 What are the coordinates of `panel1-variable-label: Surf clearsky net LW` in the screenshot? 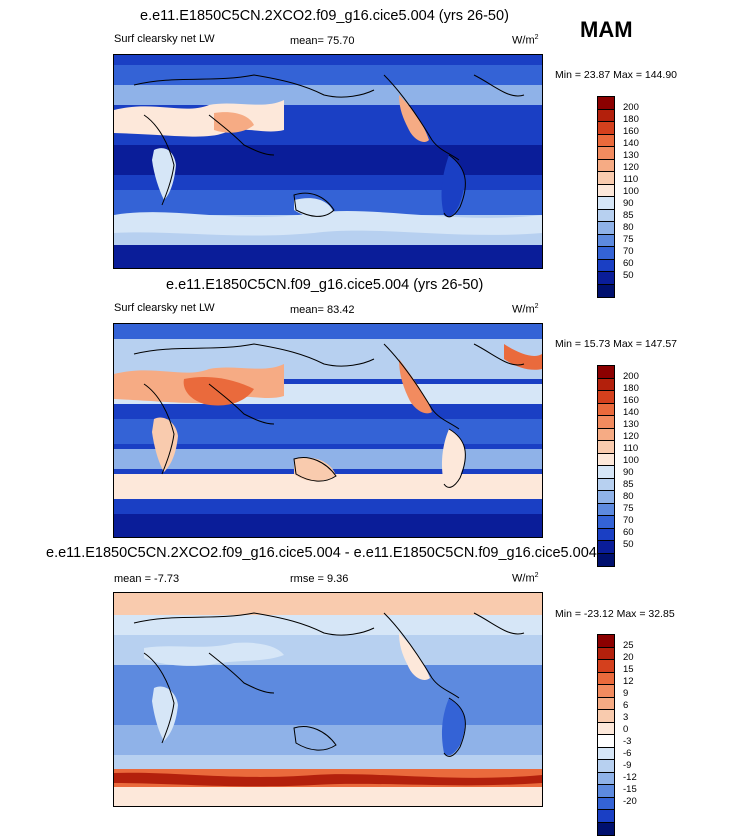 It's located at (164, 39).